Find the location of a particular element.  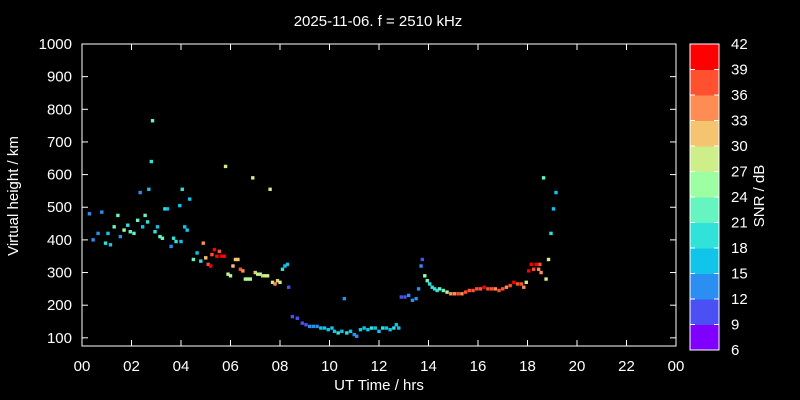

x-tick-label: 14 is located at coordinates (428, 366).